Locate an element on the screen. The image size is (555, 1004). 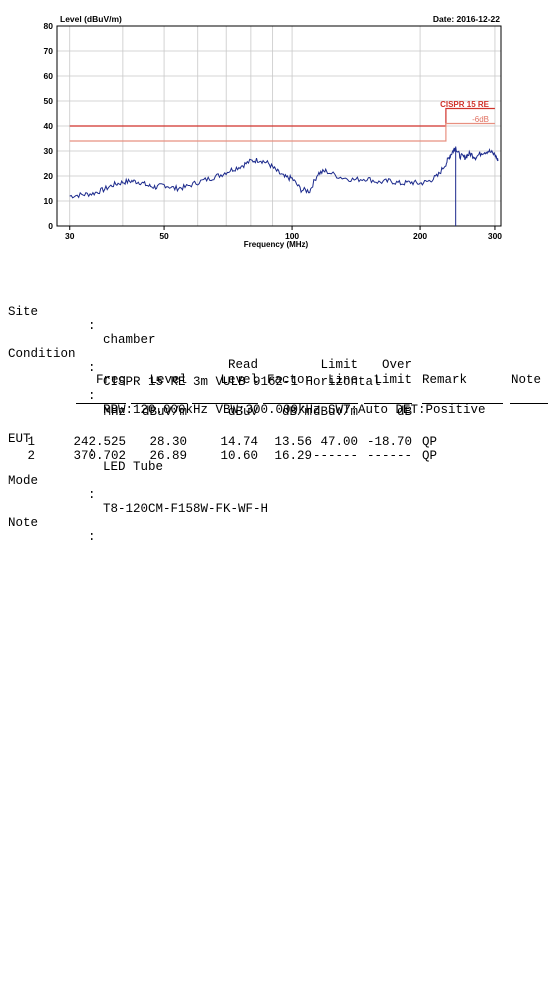
unit-freq: MHz is located at coordinates (114, 412).